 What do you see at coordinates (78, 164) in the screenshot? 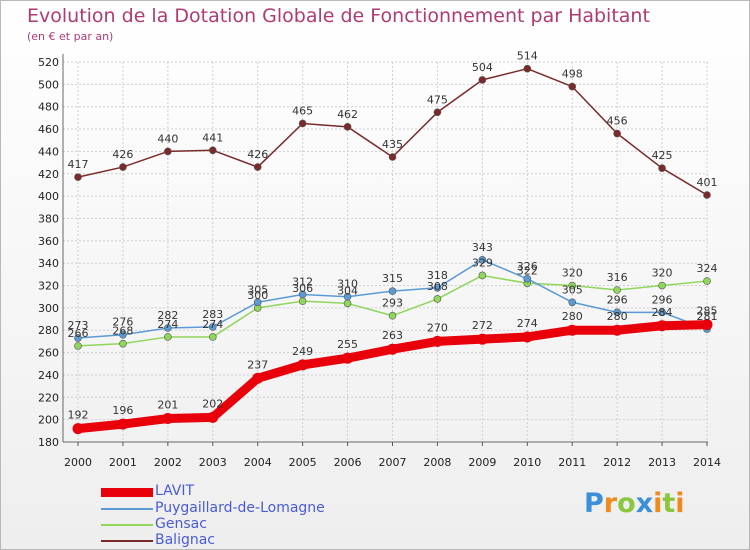
I see `data-label-balignac: 417` at bounding box center [78, 164].